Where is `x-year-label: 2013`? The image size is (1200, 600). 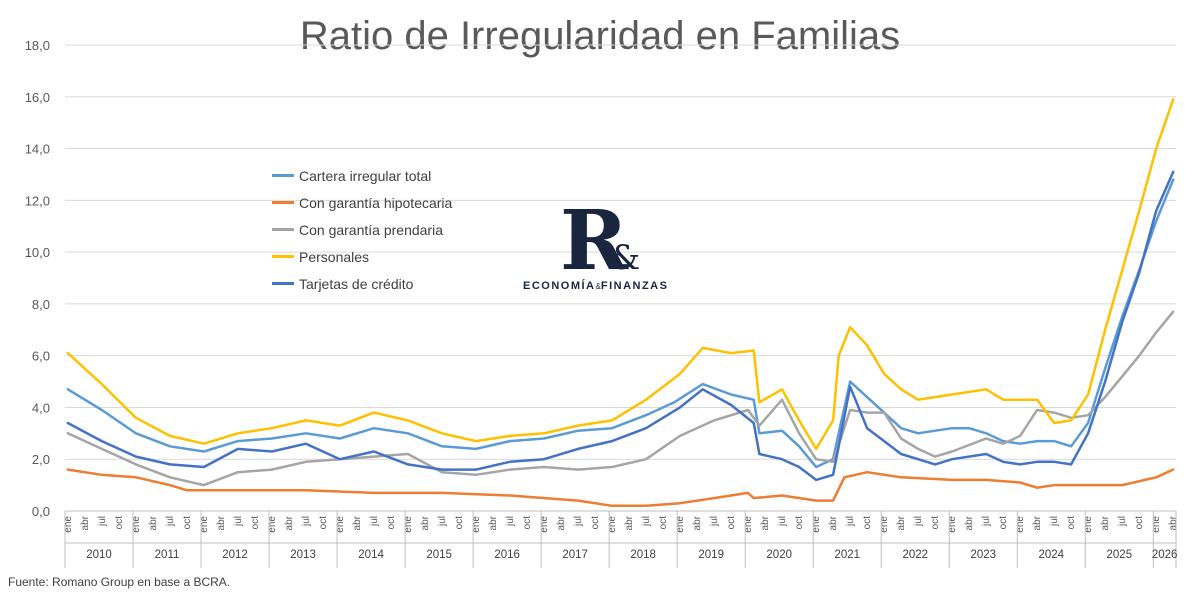 x-year-label: 2013 is located at coordinates (303, 555).